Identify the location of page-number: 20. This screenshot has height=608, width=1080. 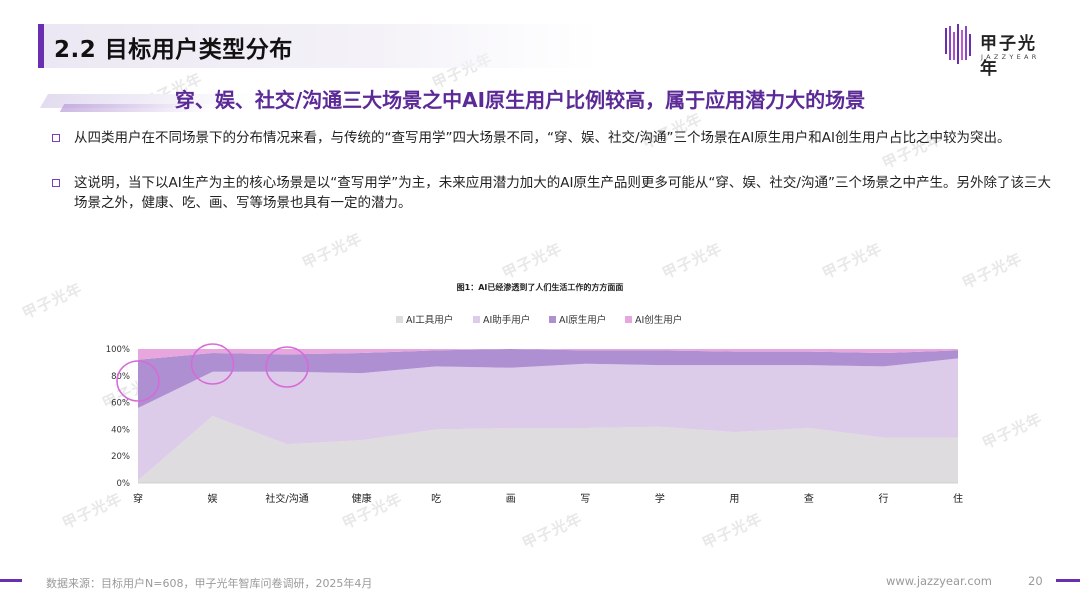
(1035, 581).